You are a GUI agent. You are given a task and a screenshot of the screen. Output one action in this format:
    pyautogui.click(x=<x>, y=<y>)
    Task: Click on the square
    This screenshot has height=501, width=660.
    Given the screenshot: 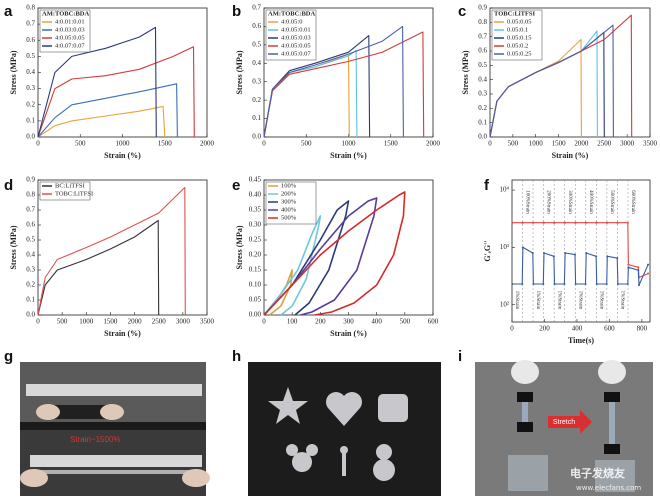 What is the action you would take?
    pyautogui.click(x=393, y=408)
    